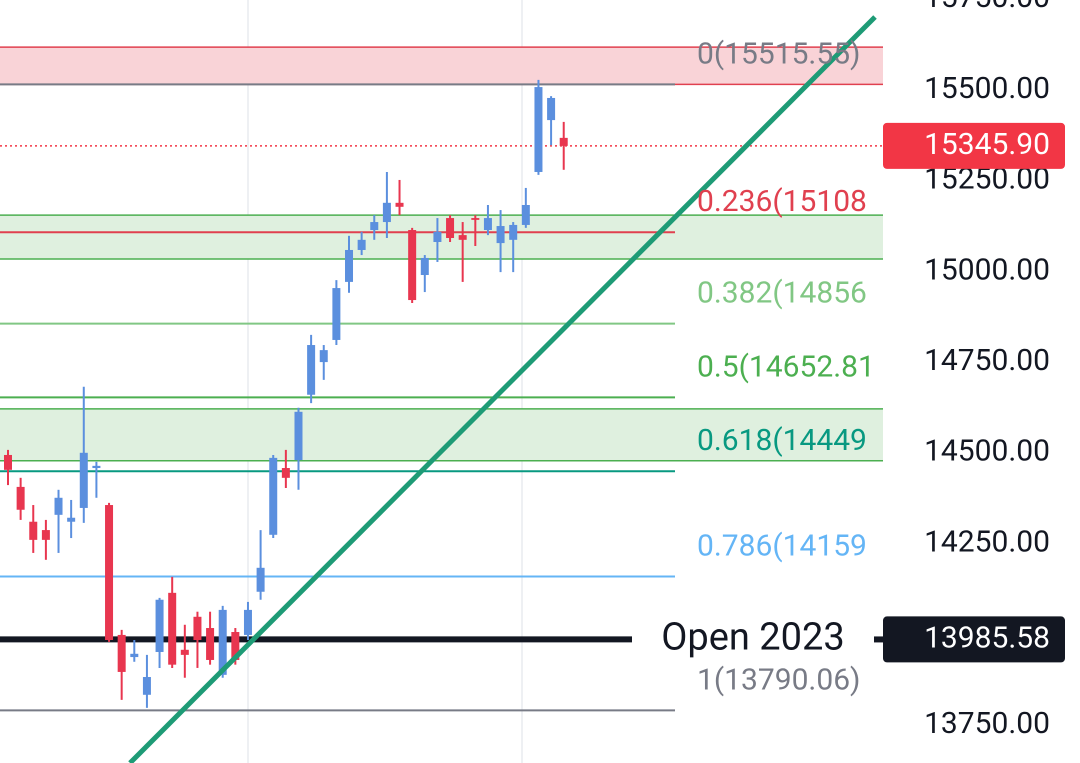 This screenshot has height=763, width=1080. What do you see at coordinates (782, 440) in the screenshot?
I see `fib-label: 0.618(14449` at bounding box center [782, 440].